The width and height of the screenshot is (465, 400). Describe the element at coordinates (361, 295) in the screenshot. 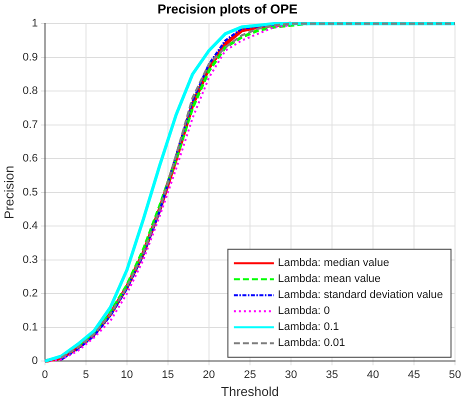

I see `legend-label: Lambda: standard deviation value` at that location.